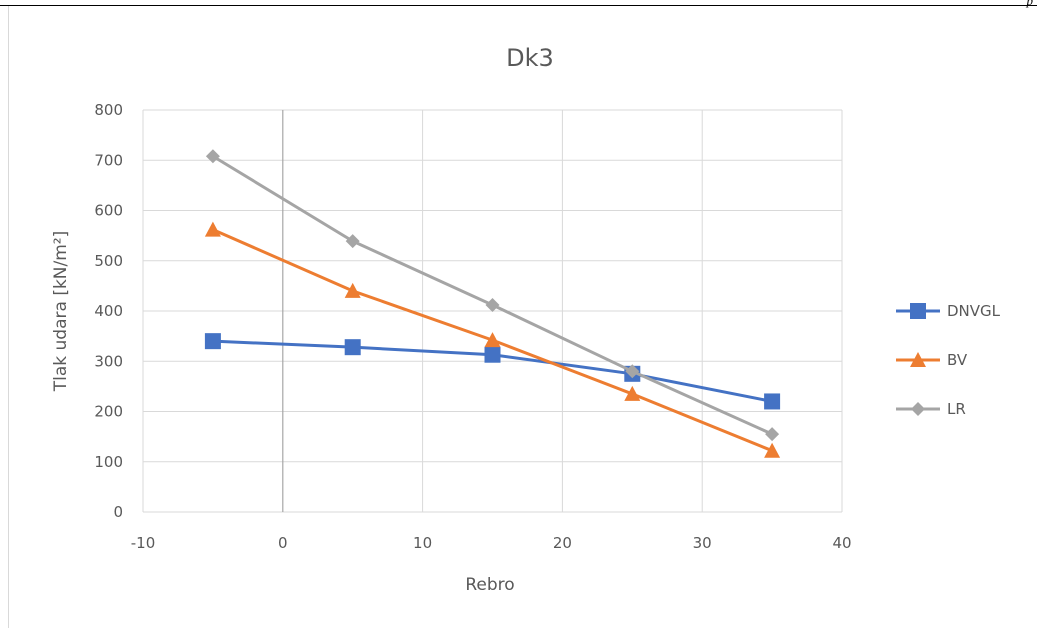  What do you see at coordinates (974, 311) in the screenshot?
I see `legend-label-dnvgl: DNVGL` at bounding box center [974, 311].